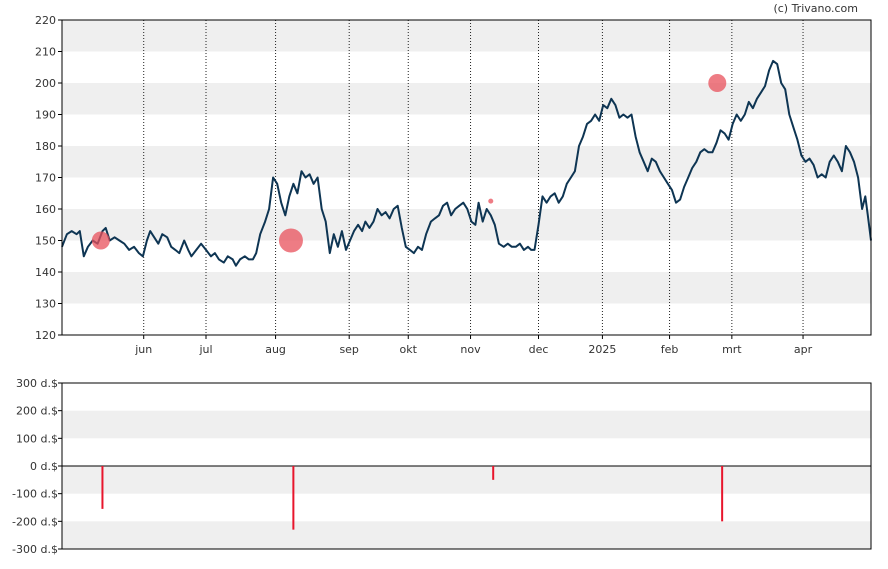  Describe the element at coordinates (602, 349) in the screenshot. I see `x-tick-label: 2025` at that location.